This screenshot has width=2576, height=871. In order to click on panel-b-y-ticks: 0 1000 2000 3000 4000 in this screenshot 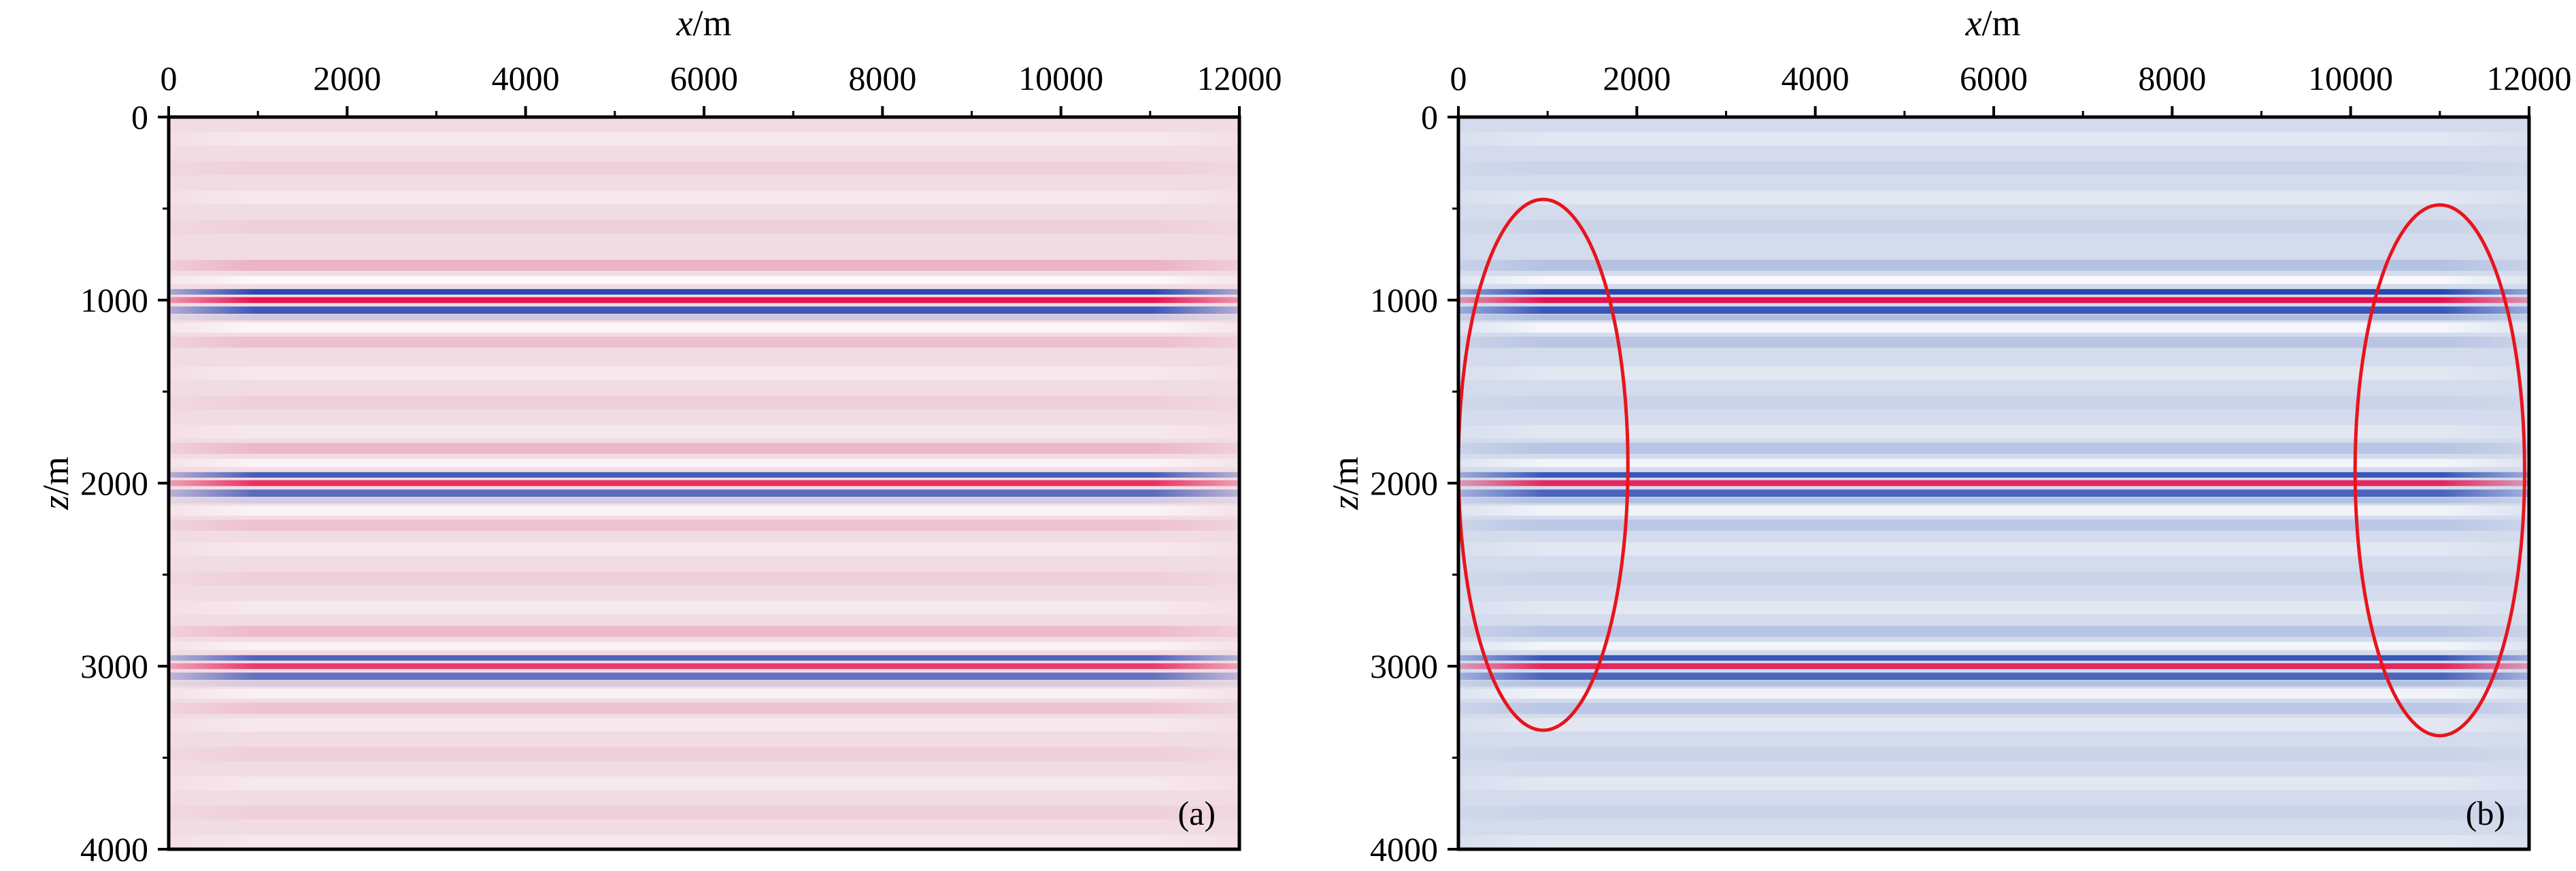, I will do `click(1414, 483)`.